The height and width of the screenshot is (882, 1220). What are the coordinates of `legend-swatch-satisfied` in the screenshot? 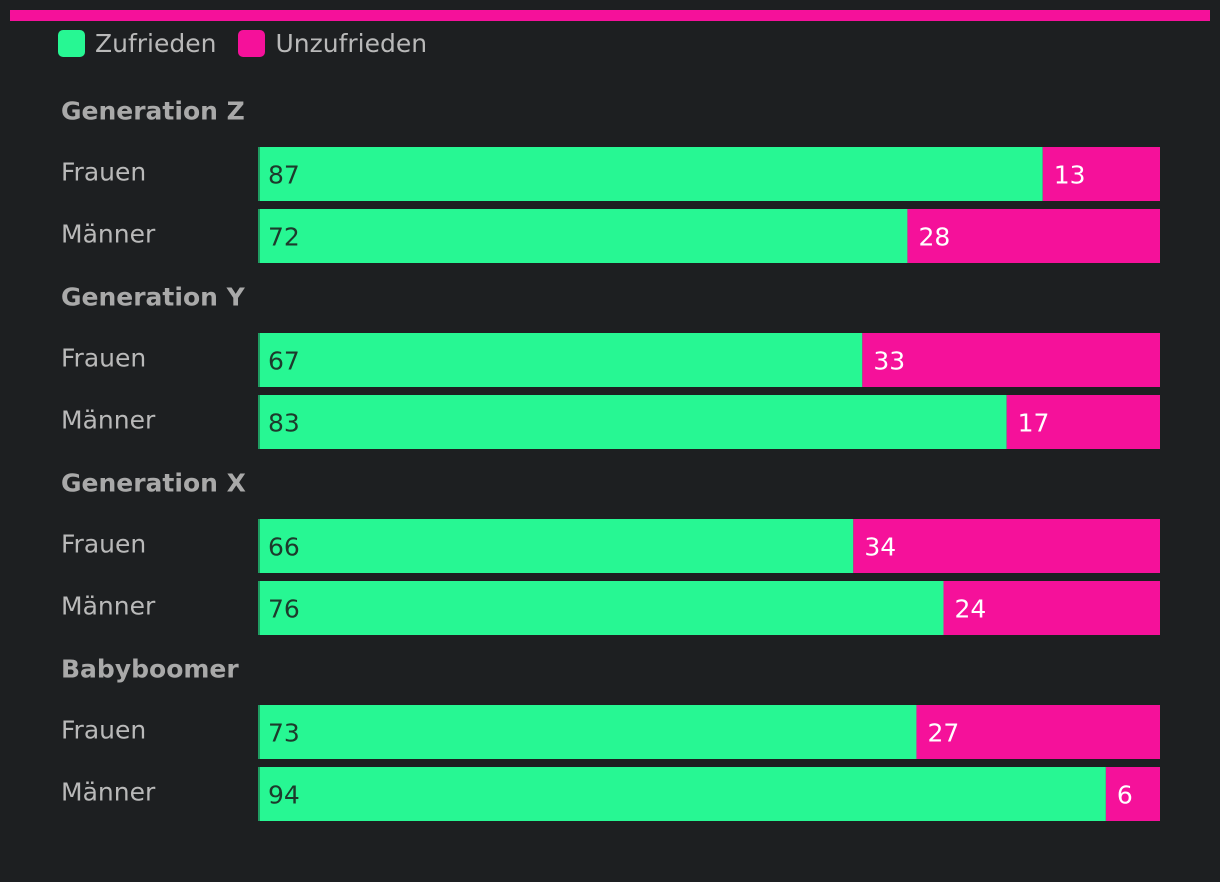 It's located at (71, 43).